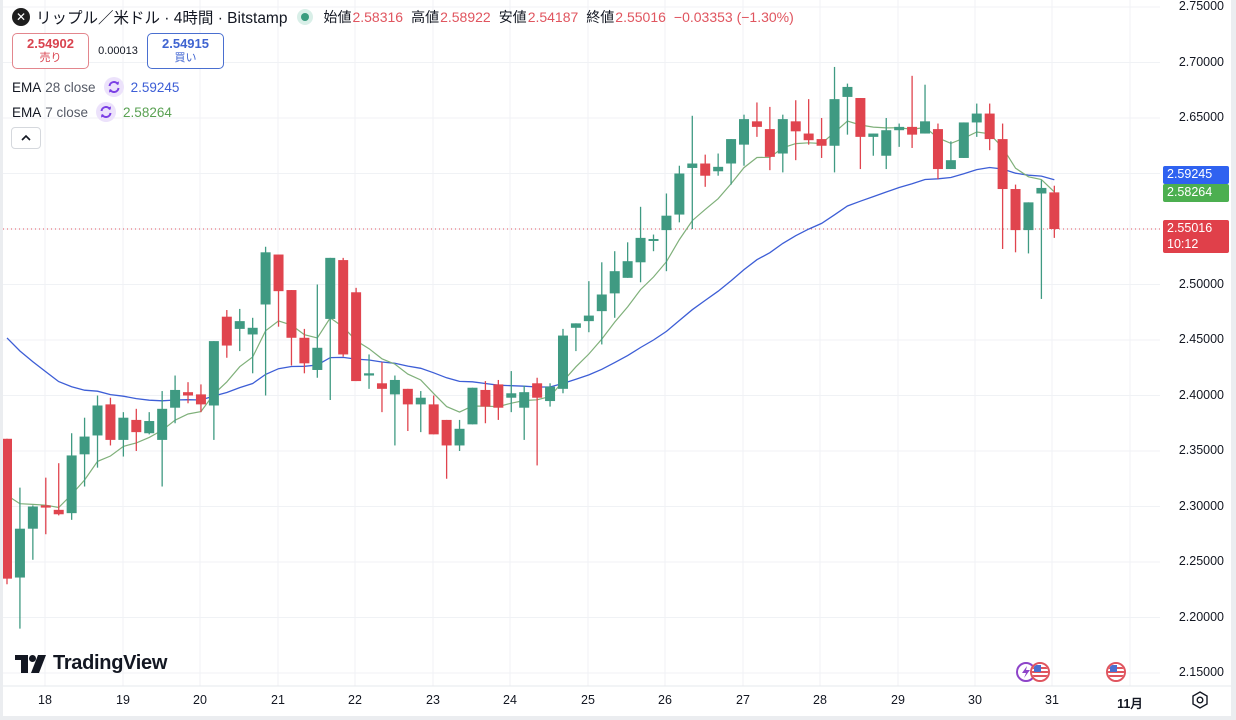 This screenshot has height=720, width=1236. Describe the element at coordinates (1201, 672) in the screenshot. I see `price-axis-label: 2.15000` at that location.